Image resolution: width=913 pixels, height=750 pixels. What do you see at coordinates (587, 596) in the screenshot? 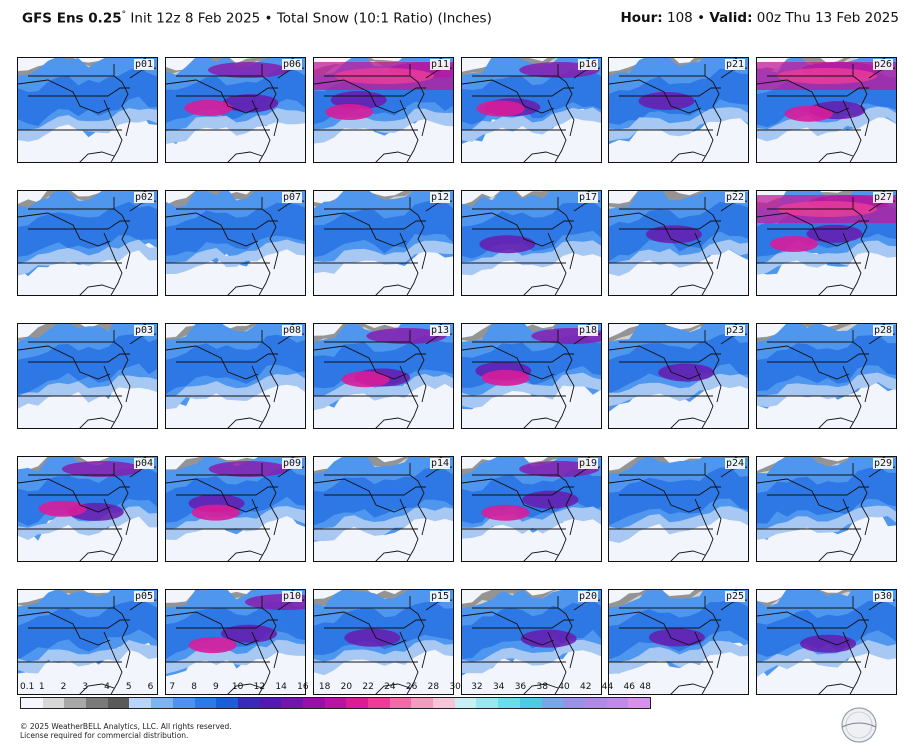
I see `member-label: p20` at bounding box center [587, 596].